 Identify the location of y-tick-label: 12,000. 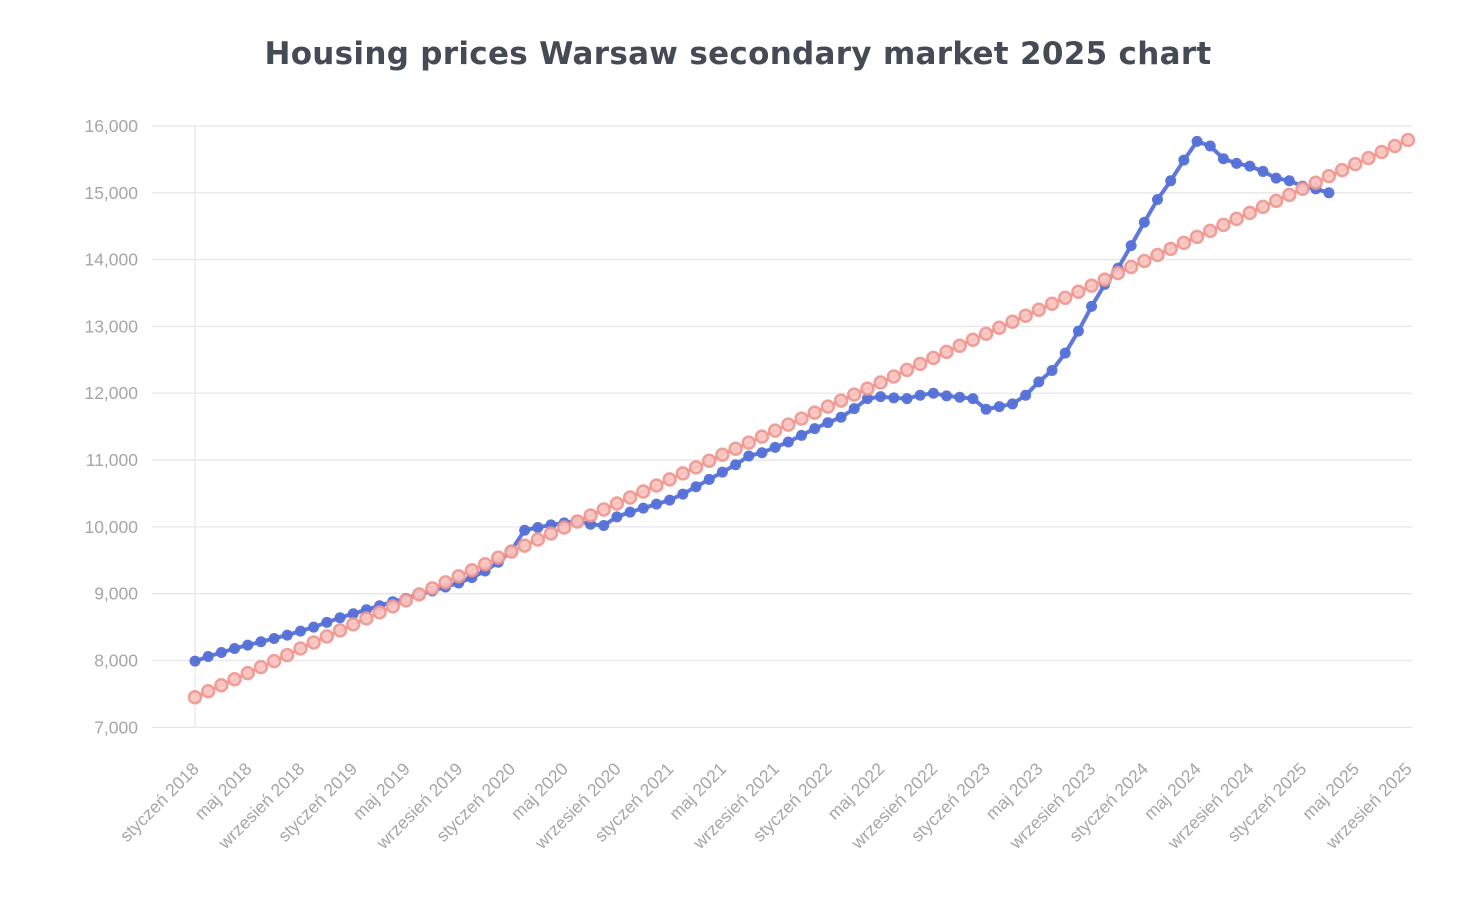
(111, 393).